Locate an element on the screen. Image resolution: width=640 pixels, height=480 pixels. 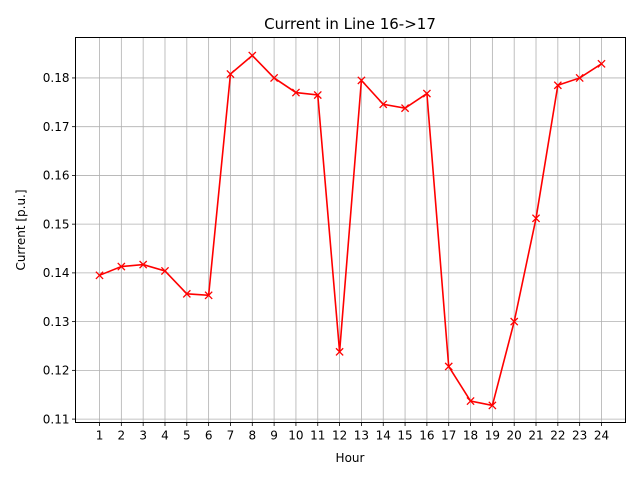
x-tick-label: 7 is located at coordinates (231, 436).